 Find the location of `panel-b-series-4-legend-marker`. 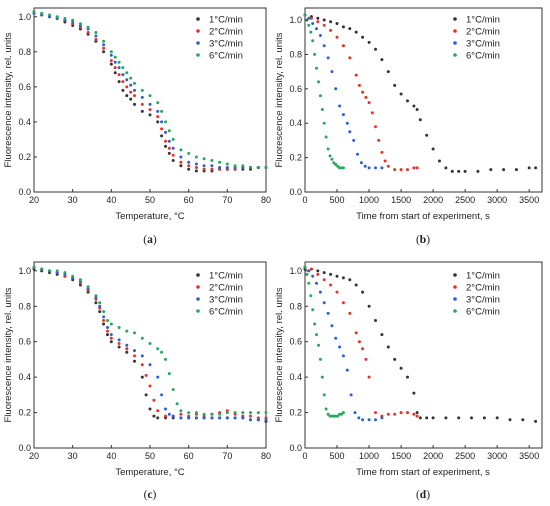

panel-b-series-4-legend-marker is located at coordinates (455, 55).